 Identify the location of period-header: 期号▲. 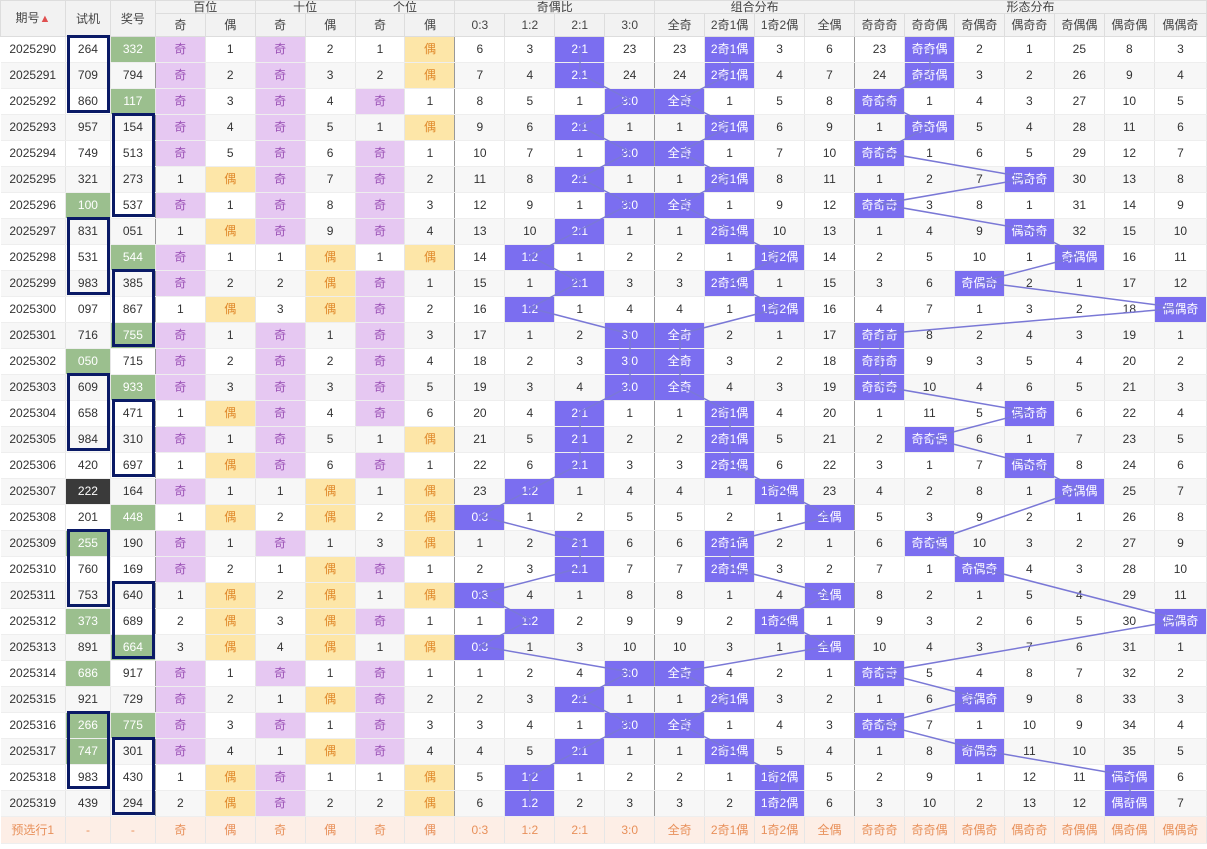
(33, 18).